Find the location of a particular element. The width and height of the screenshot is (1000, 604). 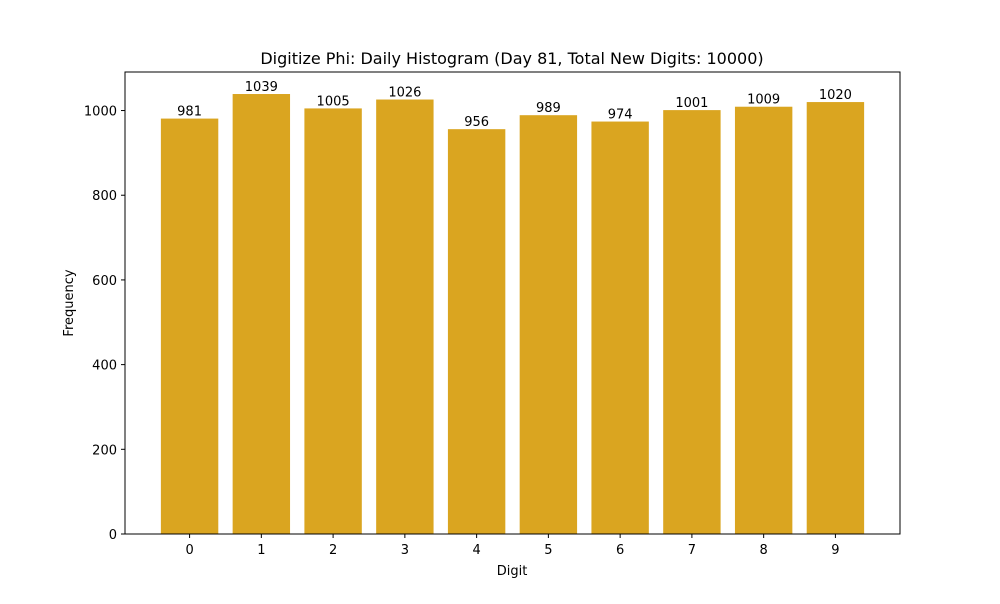

y-tick-label: 0 is located at coordinates (113, 535).